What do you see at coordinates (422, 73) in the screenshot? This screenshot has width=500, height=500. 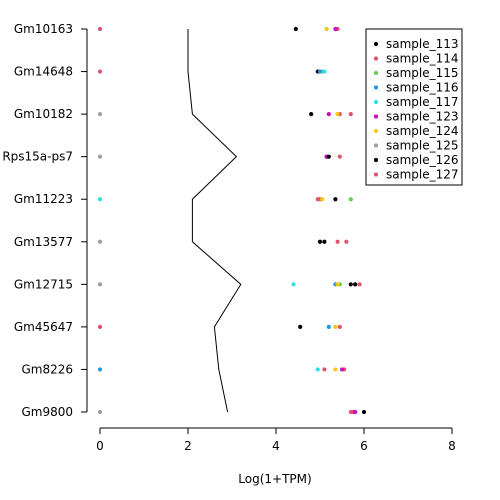 I see `legend-label: sample_115` at bounding box center [422, 73].